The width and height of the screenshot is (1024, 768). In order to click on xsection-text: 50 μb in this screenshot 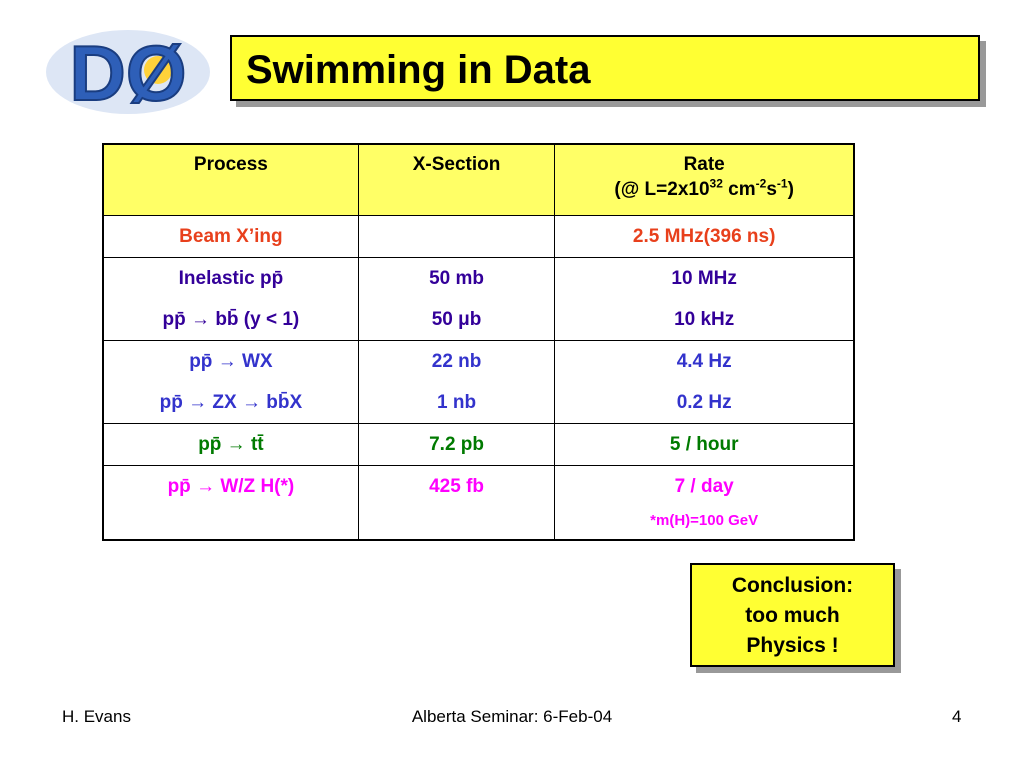, I will do `click(456, 319)`.